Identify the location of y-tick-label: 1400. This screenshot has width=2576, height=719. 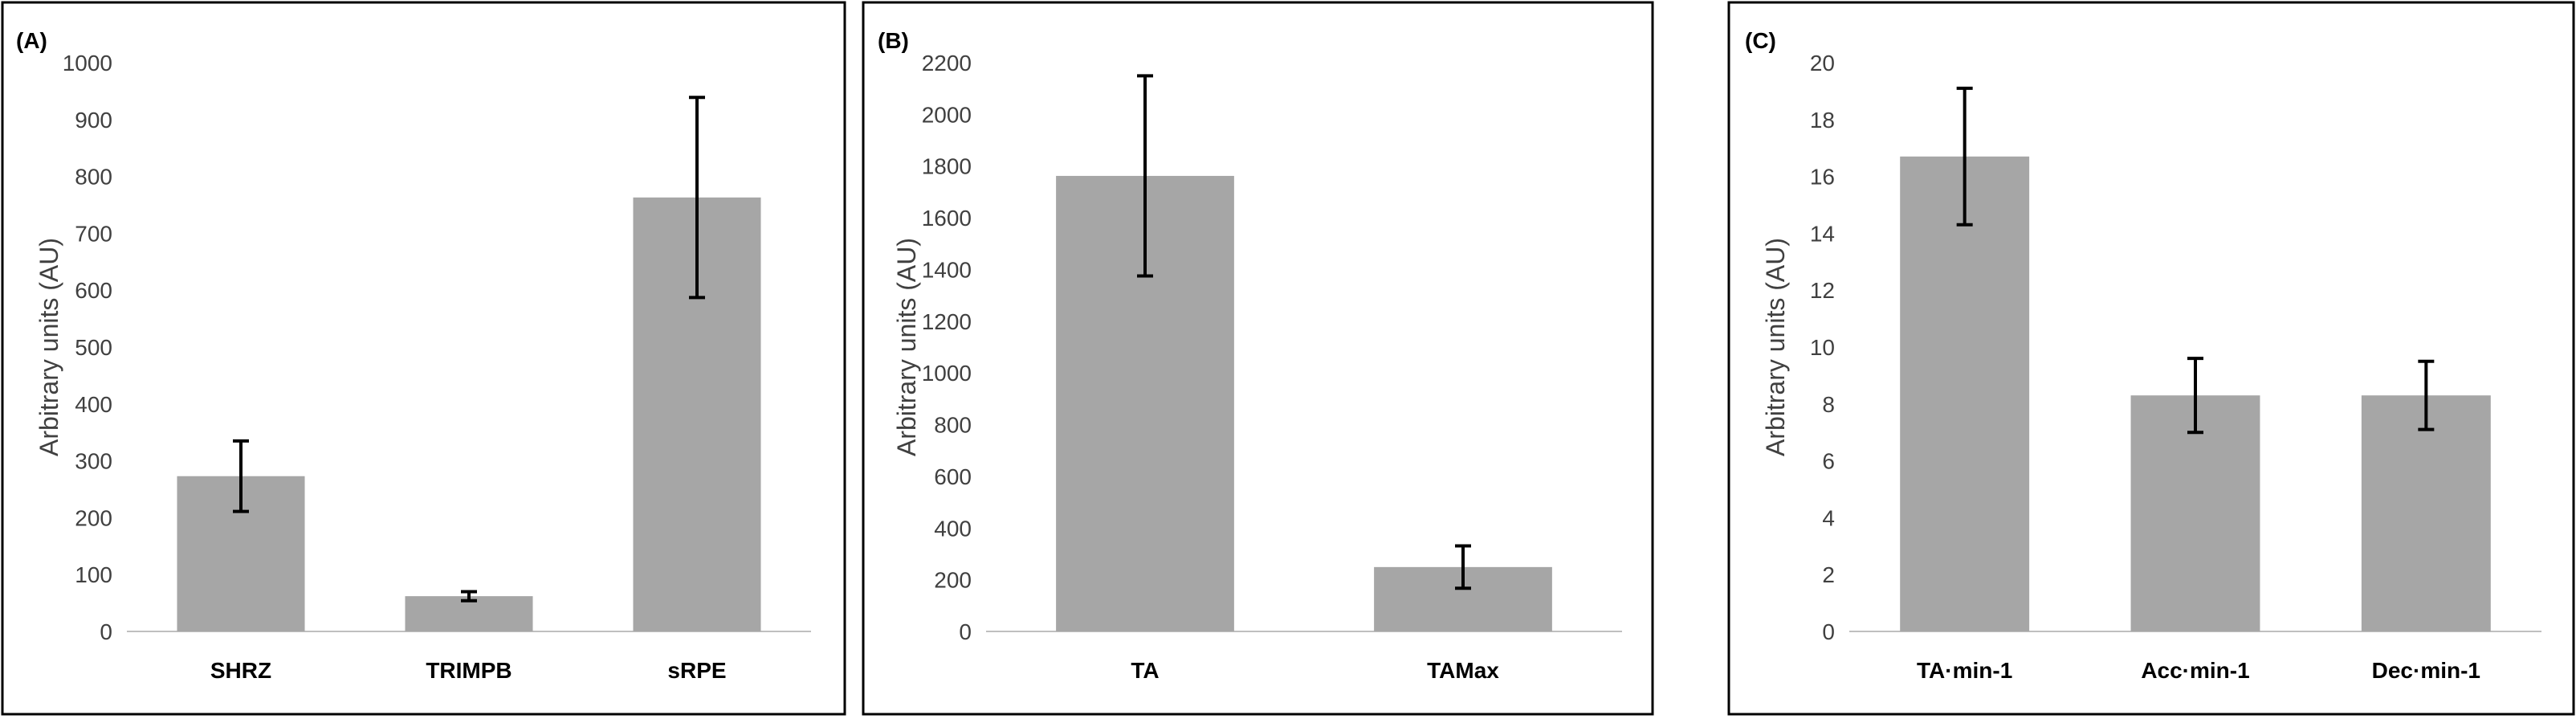
(947, 269).